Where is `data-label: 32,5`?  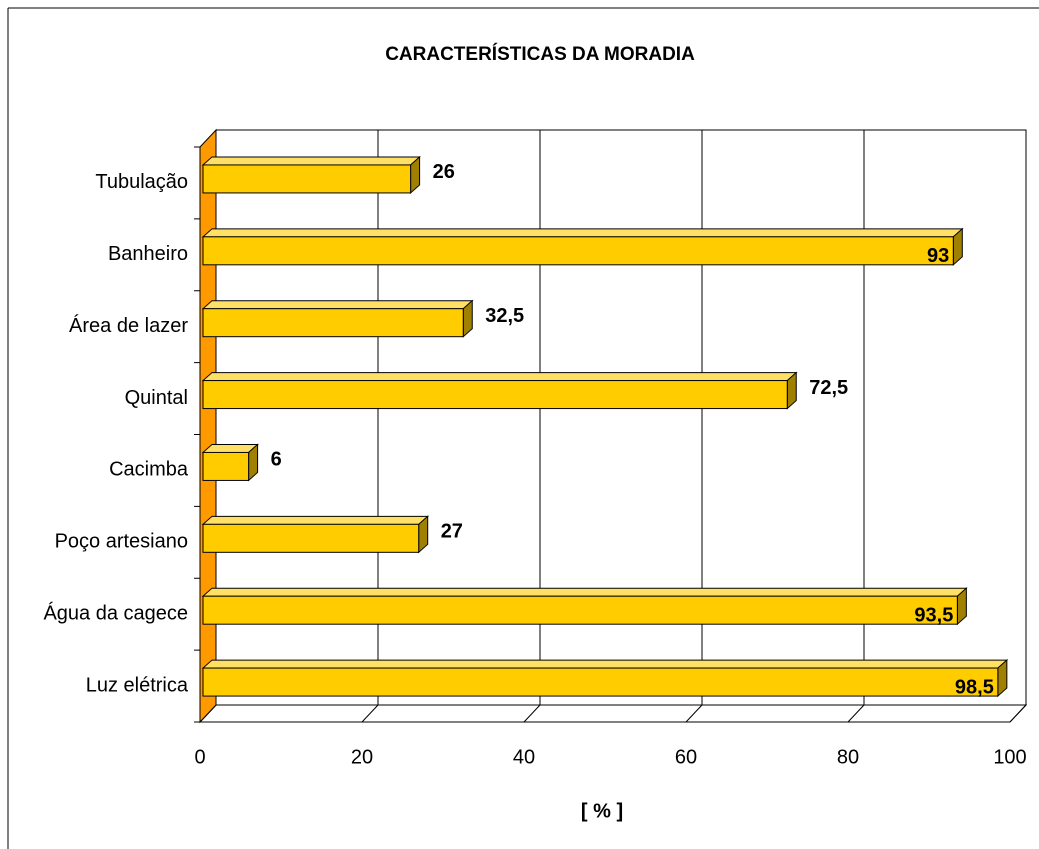 data-label: 32,5 is located at coordinates (504, 316).